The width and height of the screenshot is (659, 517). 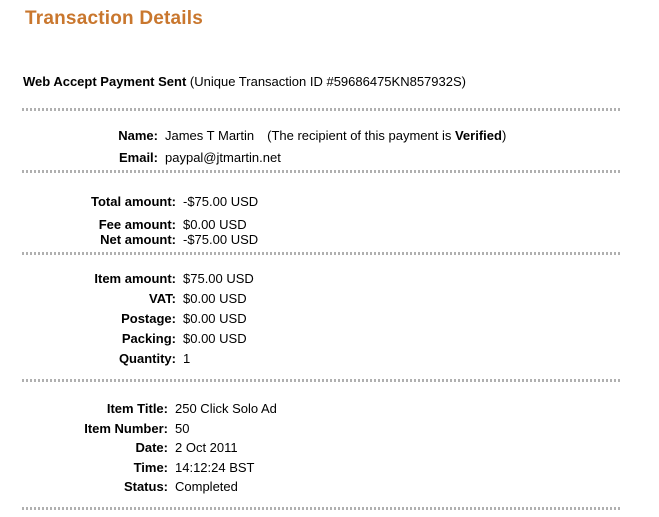 What do you see at coordinates (133, 201) in the screenshot?
I see `total-amount-label: Total amount:` at bounding box center [133, 201].